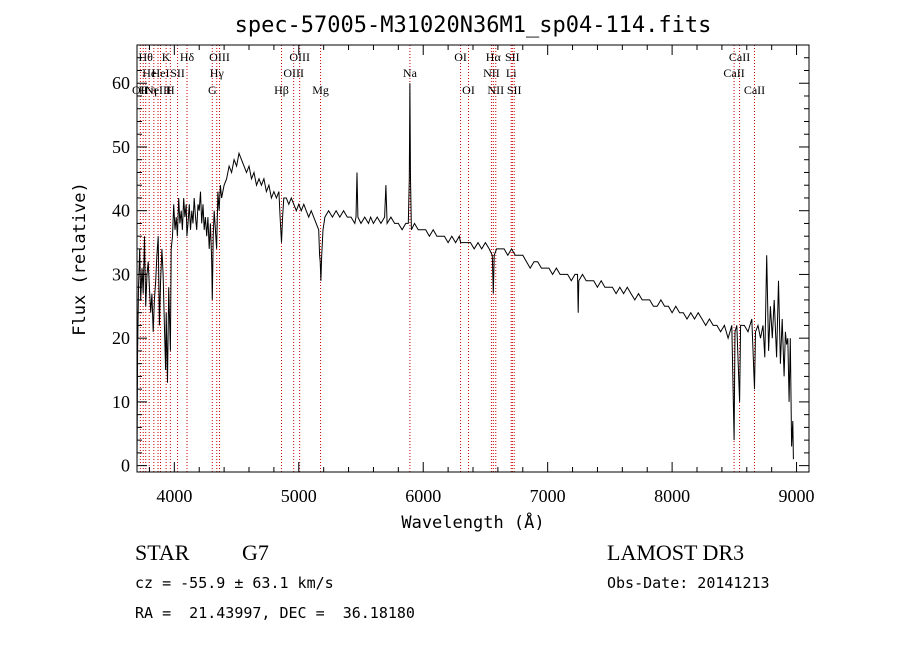 This screenshot has height=649, width=900. Describe the element at coordinates (146, 57) in the screenshot. I see `line-label: Hθ` at that location.